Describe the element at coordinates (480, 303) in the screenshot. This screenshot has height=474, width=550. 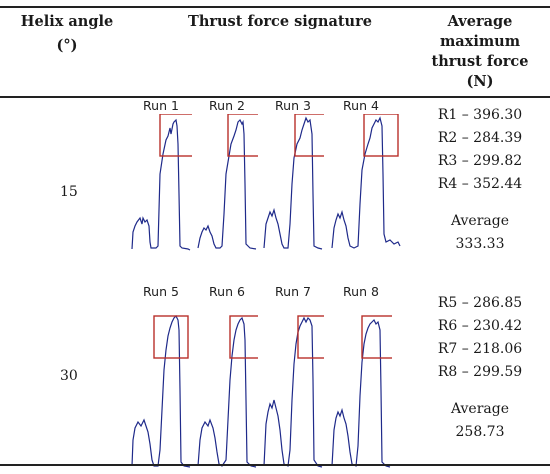
I see `run-result: R5 – 286.85` at that location.